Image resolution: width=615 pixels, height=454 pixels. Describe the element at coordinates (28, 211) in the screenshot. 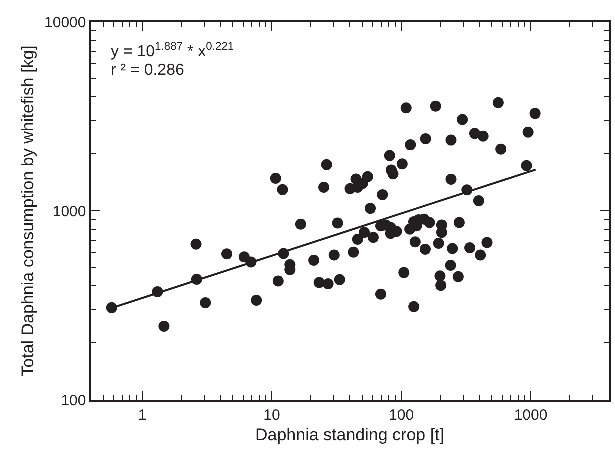

I see `y-axis-title: Total Daphnia consumption by whitefish [kg]` at that location.